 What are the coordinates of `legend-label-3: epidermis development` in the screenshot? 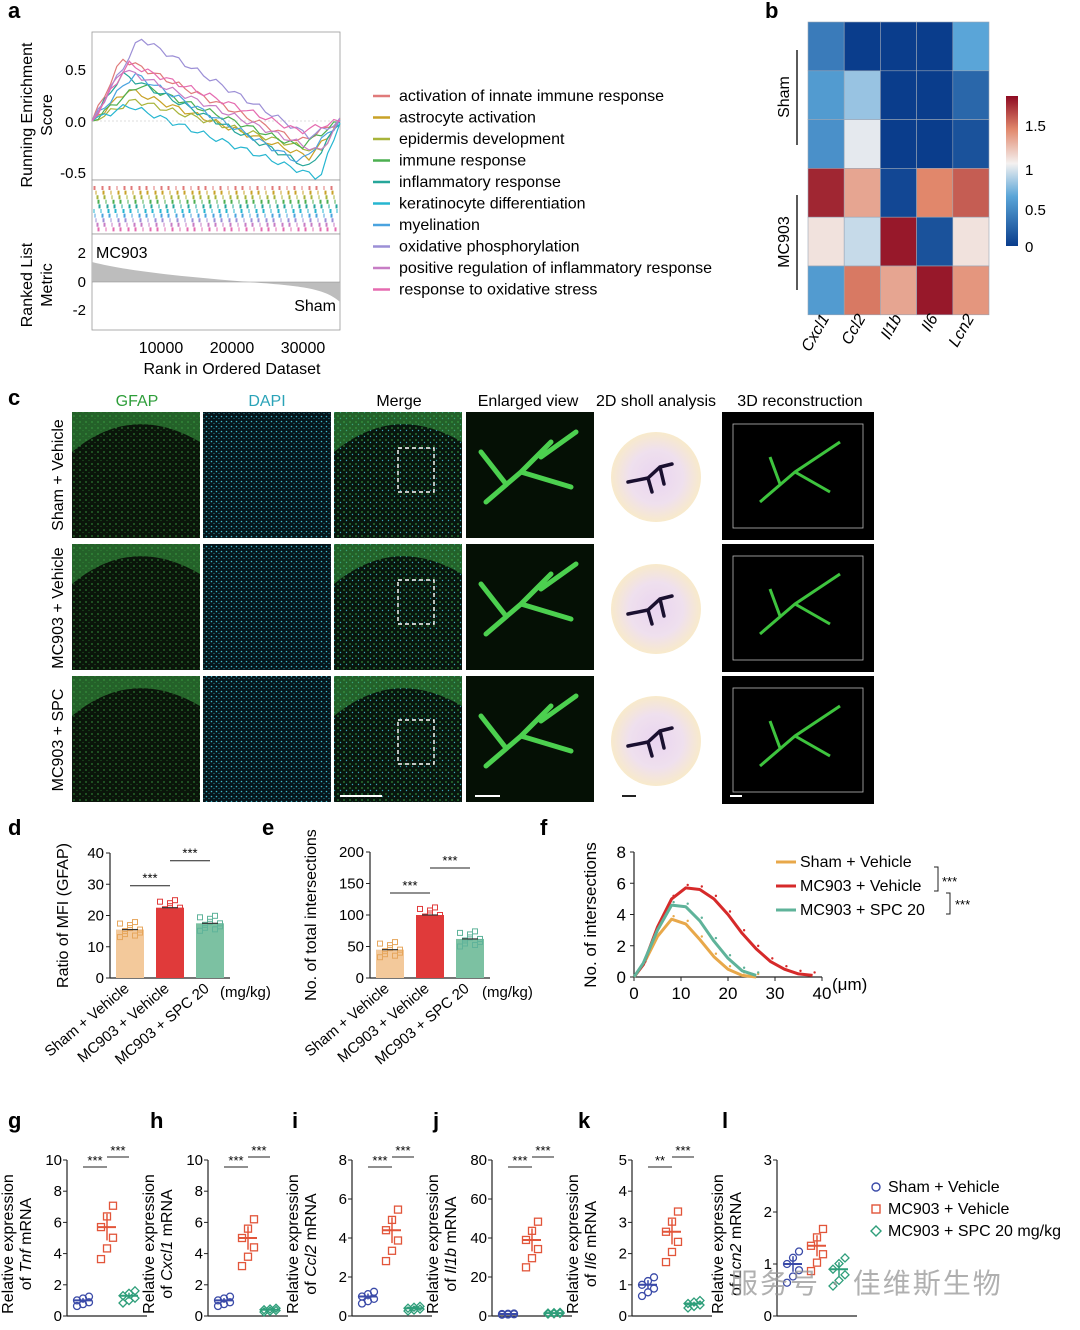 It's located at (482, 139).